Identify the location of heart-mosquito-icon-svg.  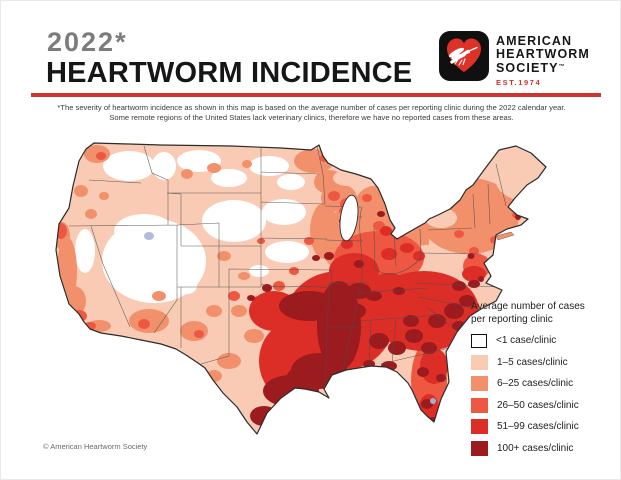
(464, 55).